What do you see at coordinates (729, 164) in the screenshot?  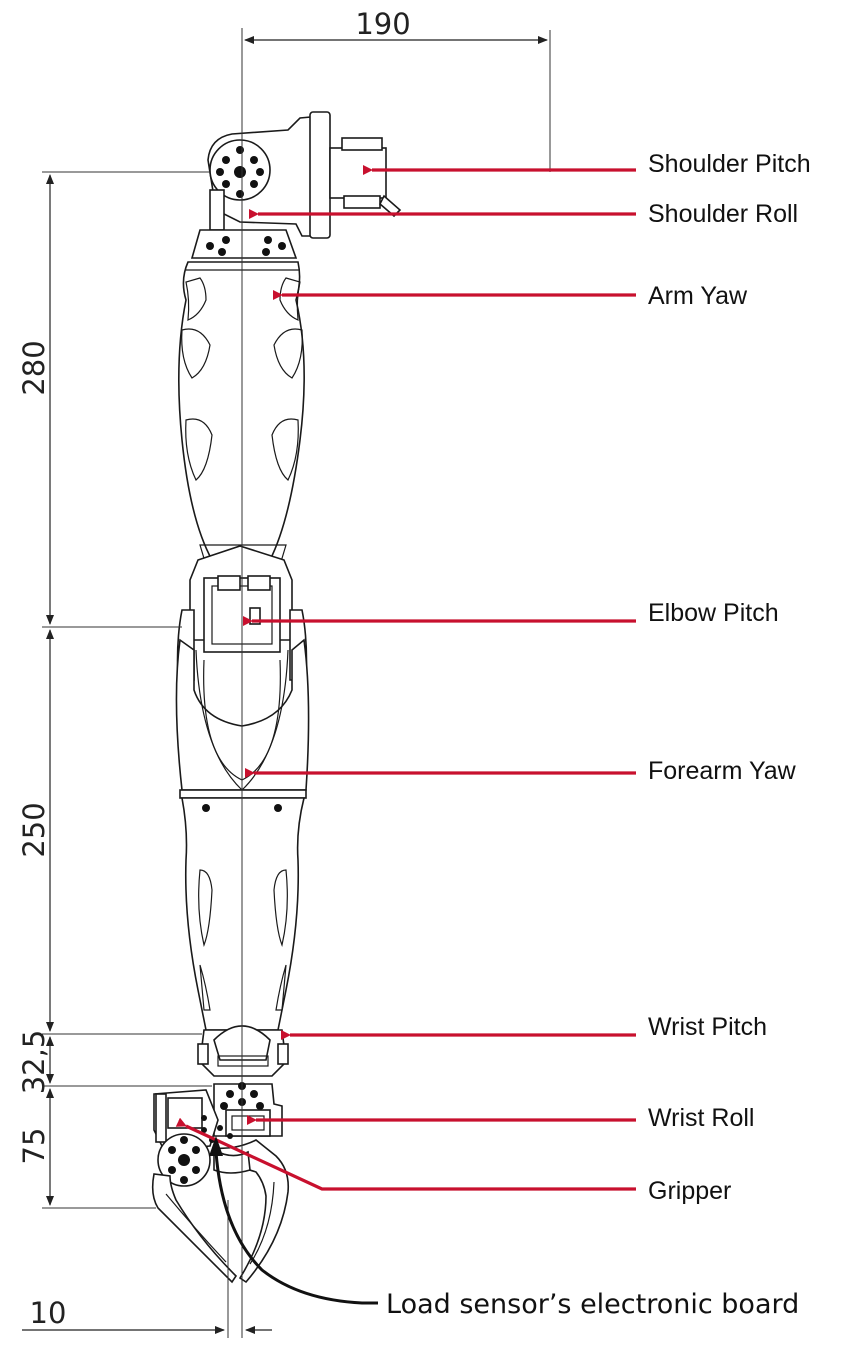 I see `label-shoulder-pitch: Shoulder Pitch` at bounding box center [729, 164].